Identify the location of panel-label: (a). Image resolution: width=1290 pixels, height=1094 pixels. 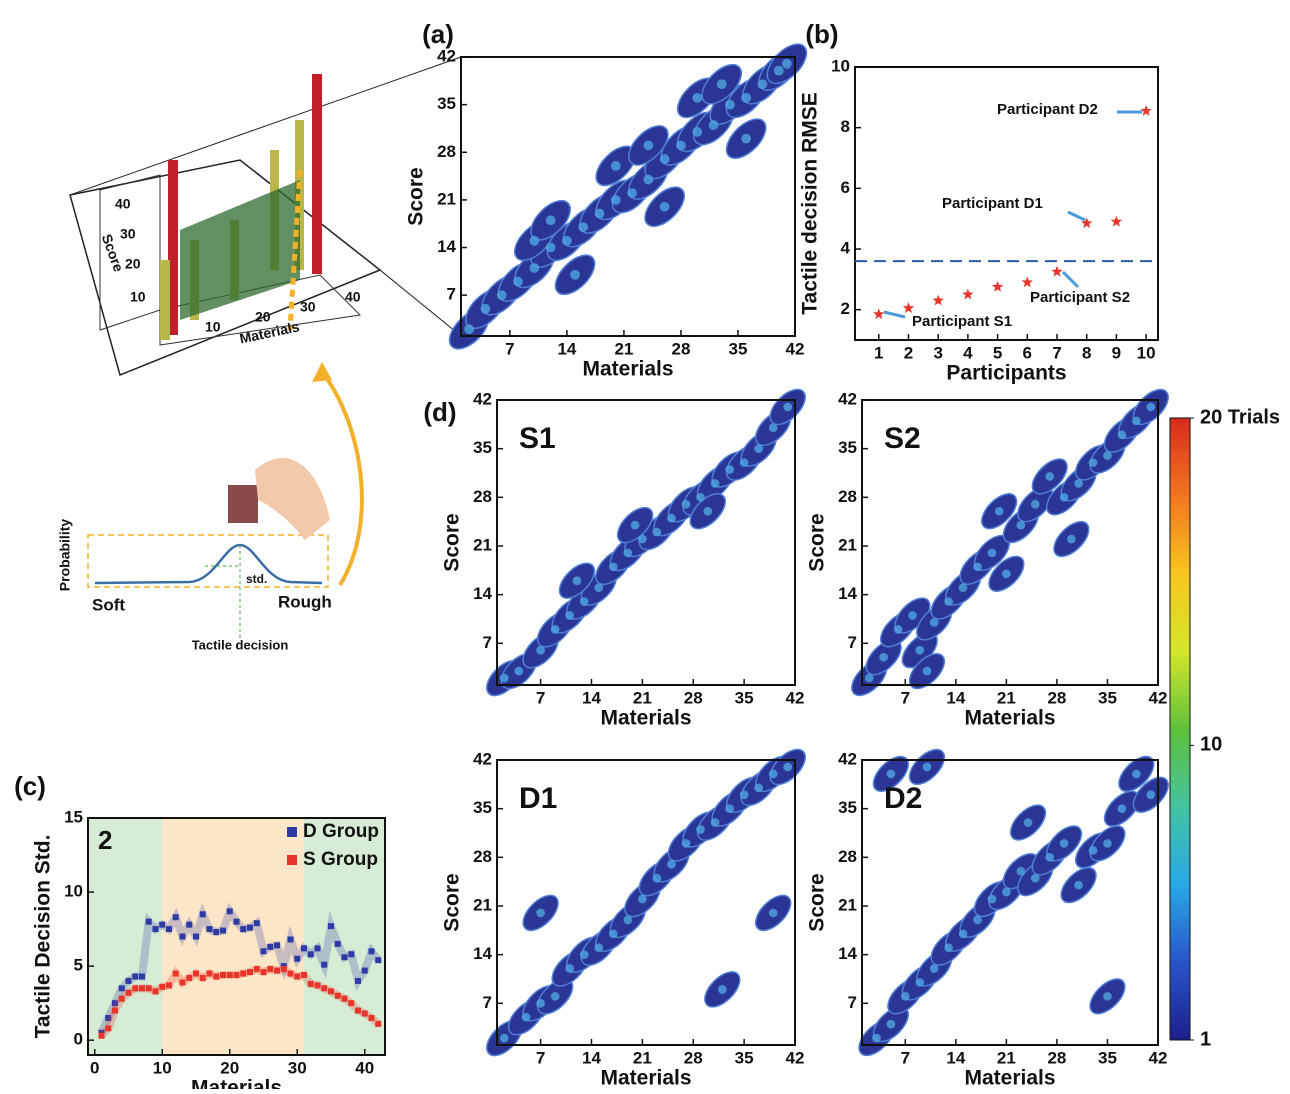
(438, 34).